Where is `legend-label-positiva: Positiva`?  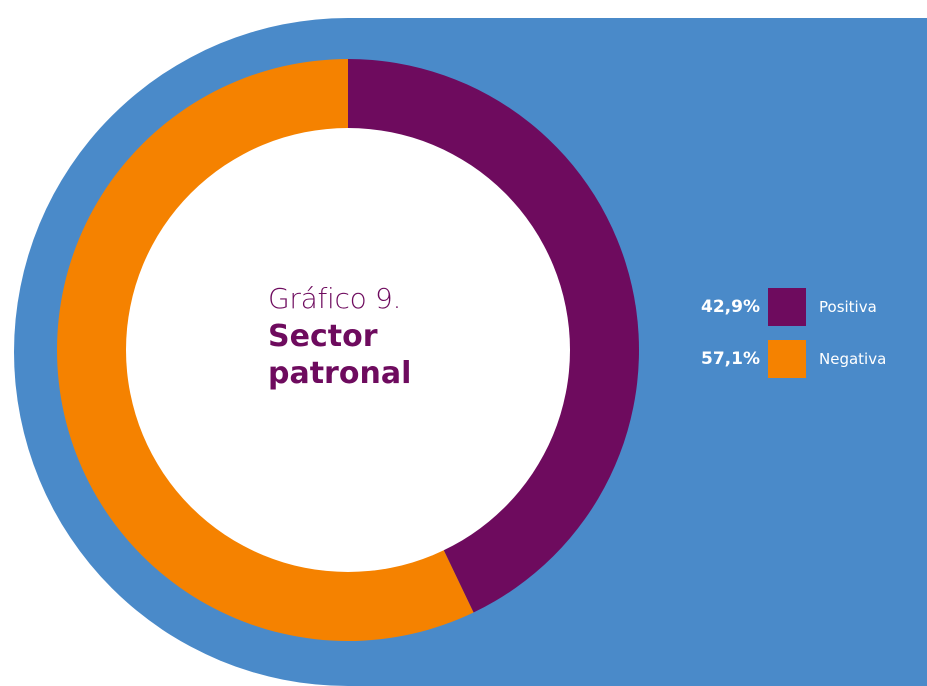 legend-label-positiva: Positiva is located at coordinates (848, 307).